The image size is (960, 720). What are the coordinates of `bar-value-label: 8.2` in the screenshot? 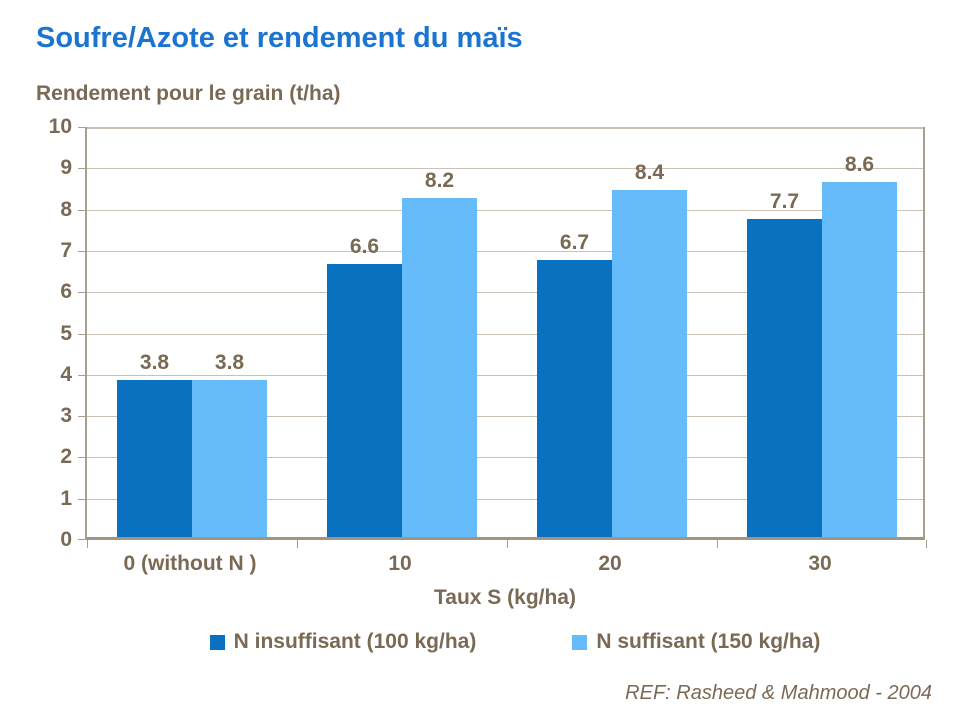 It's located at (439, 181).